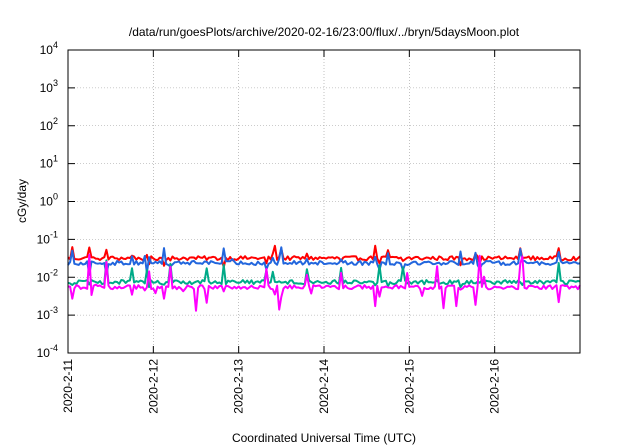 The width and height of the screenshot is (640, 448). I want to click on x-tick-label: 2020-2-15, so click(409, 386).